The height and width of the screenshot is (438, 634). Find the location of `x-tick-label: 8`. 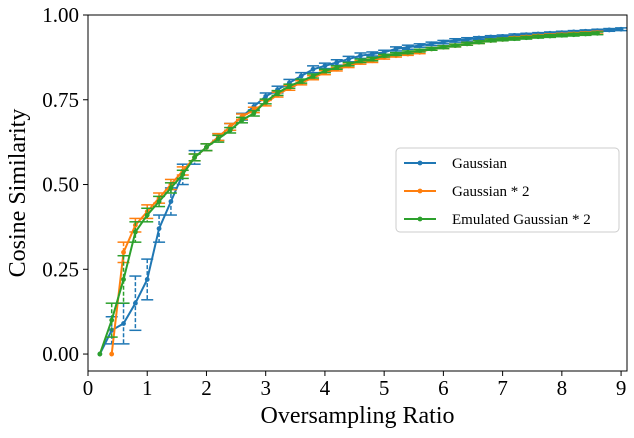

x-tick-label: 8 is located at coordinates (562, 388).